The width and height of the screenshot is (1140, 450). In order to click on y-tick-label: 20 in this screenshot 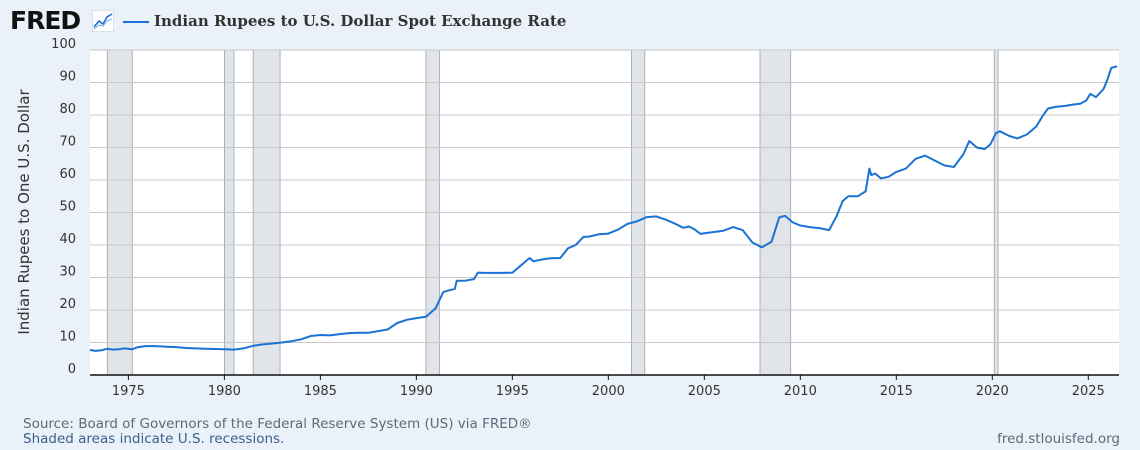, I will do `click(67, 304)`.